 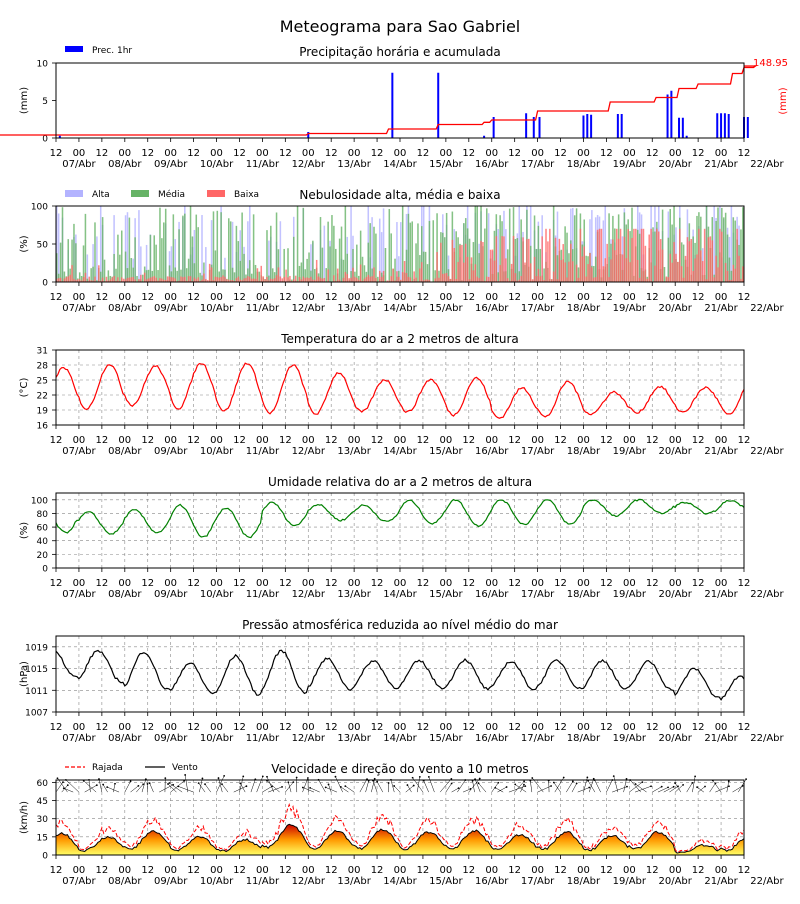 I want to click on x-day-label: 18/Abr, so click(x=584, y=164).